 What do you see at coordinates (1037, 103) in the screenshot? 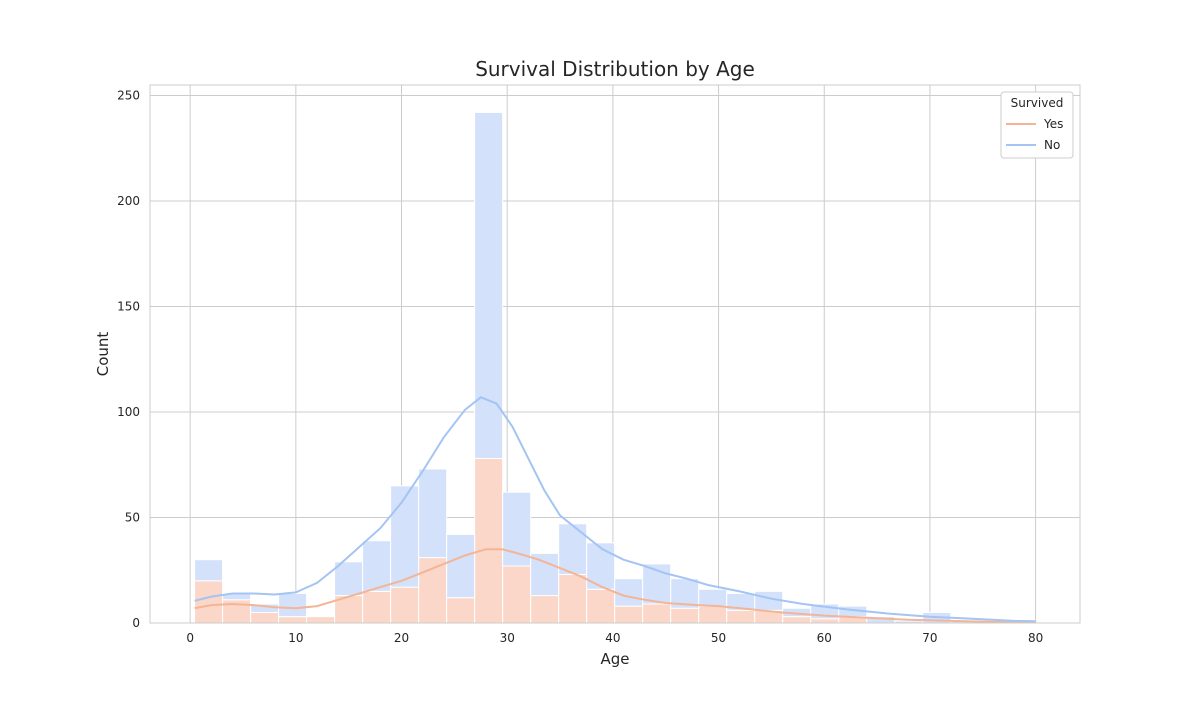
I see `legend-title: Survived` at bounding box center [1037, 103].